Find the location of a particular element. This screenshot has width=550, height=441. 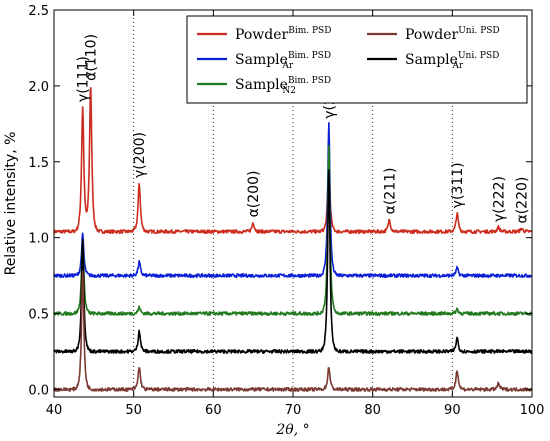

peak-annotation: α(211) is located at coordinates (390, 191).